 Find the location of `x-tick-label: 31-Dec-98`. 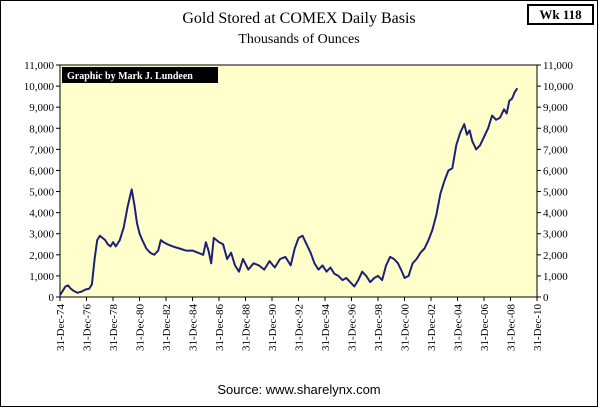

x-tick-label: 31-Dec-98 is located at coordinates (379, 328).